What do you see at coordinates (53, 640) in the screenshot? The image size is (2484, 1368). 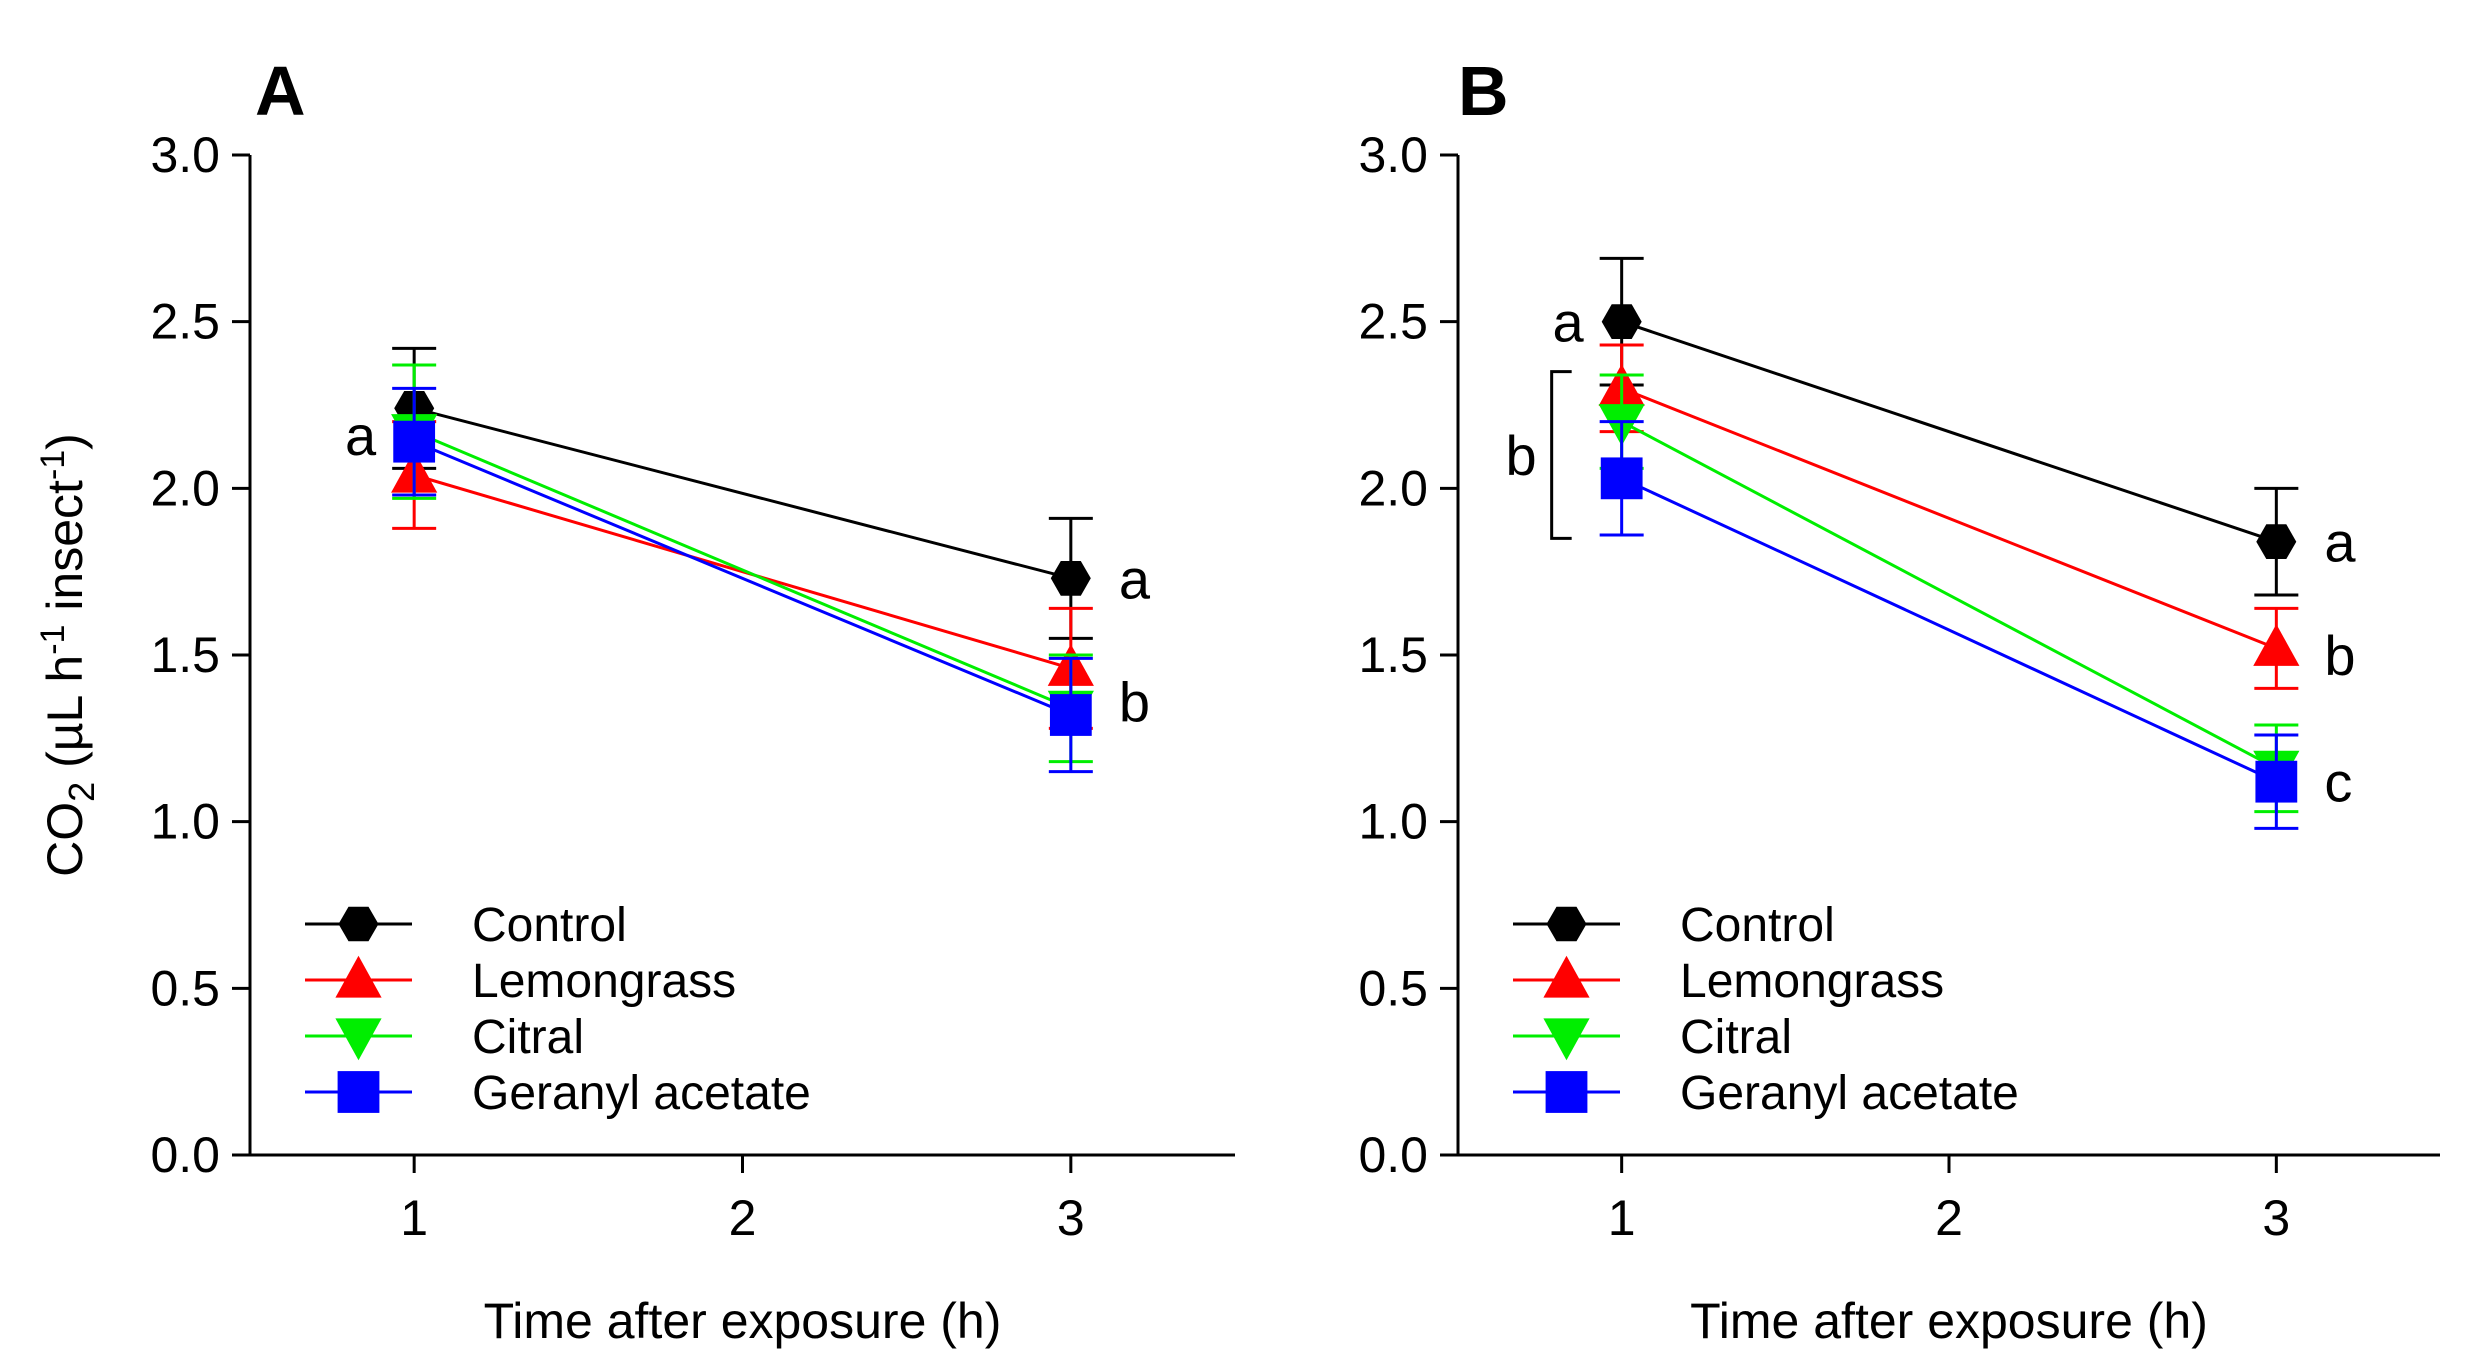 I see `y-axis-title-sup1: -1` at bounding box center [53, 640].